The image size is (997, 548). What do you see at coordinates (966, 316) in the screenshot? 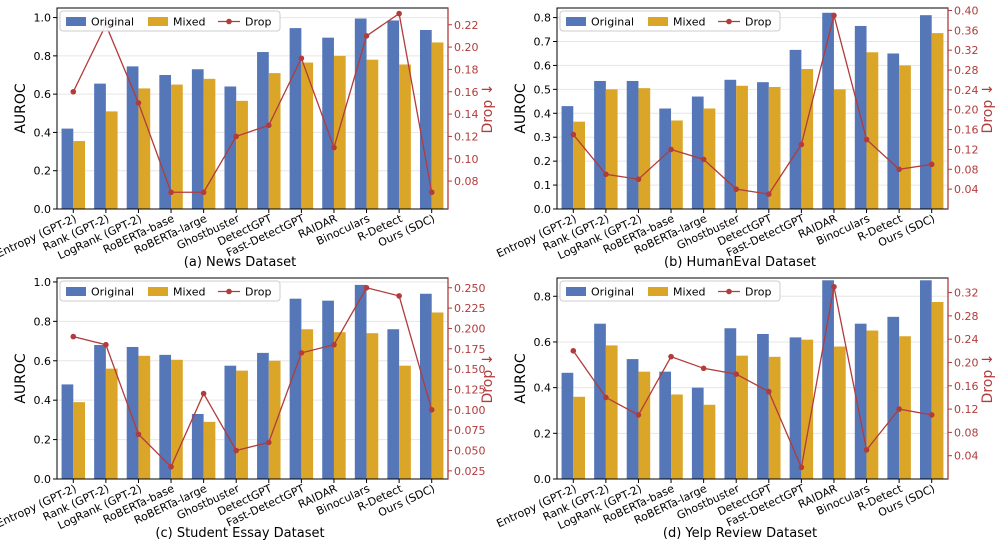
I see `y2-tick-label: 0.28` at bounding box center [966, 316].